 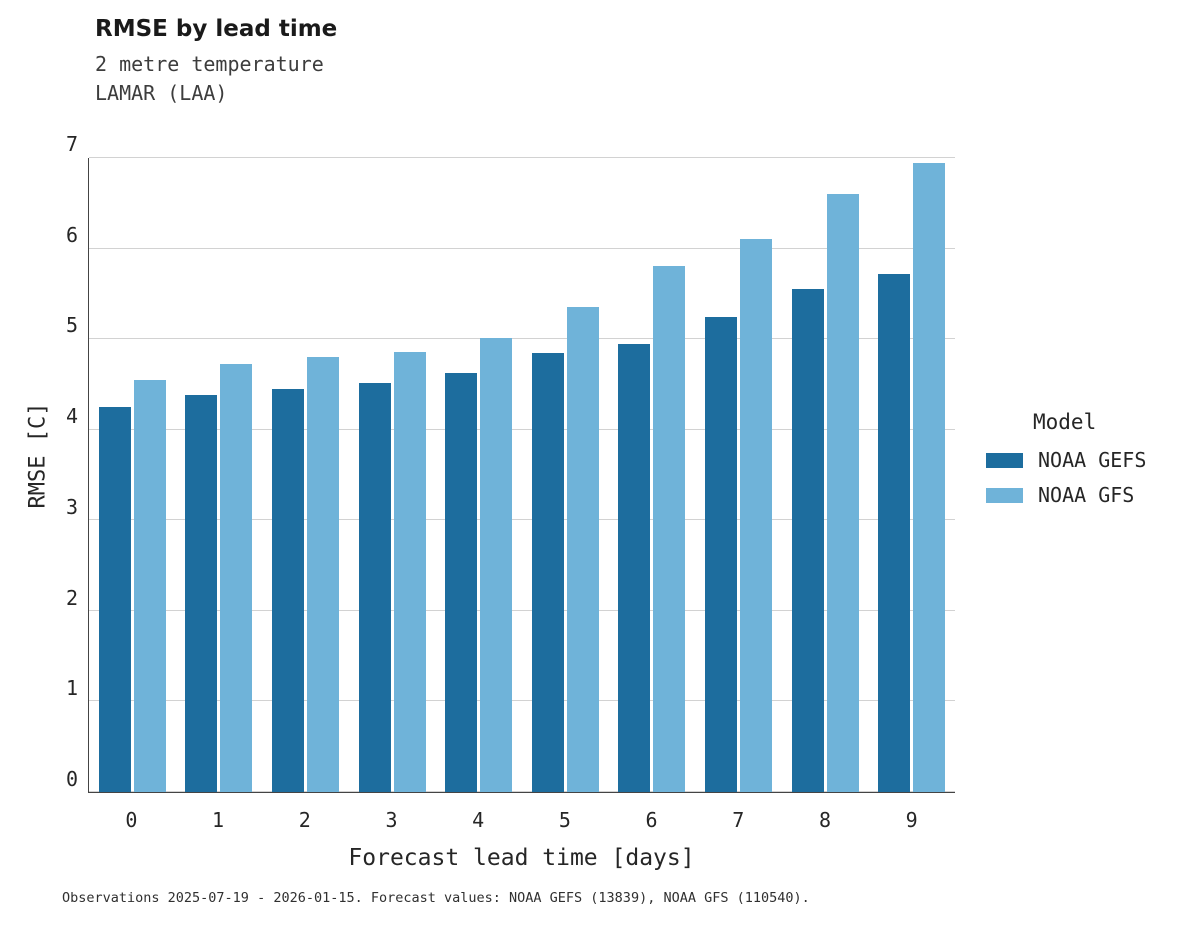 I want to click on x-tick-label: 0, so click(x=131, y=820).